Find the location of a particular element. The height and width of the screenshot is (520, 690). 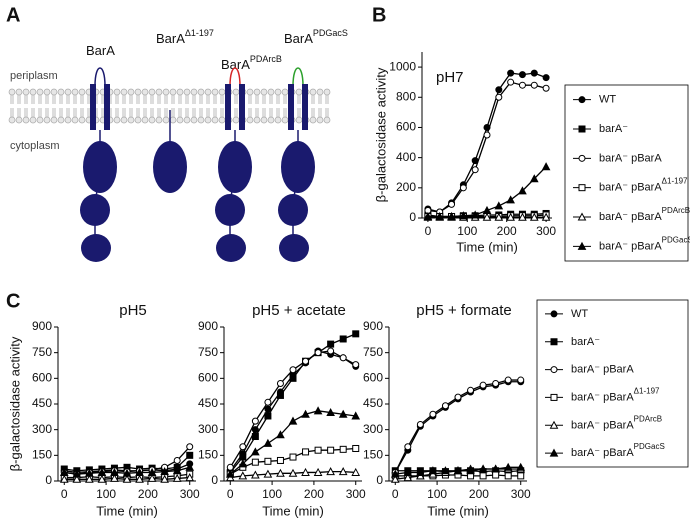

label: barA⁻ pBarAΔ1-197 is located at coordinates (643, 185).